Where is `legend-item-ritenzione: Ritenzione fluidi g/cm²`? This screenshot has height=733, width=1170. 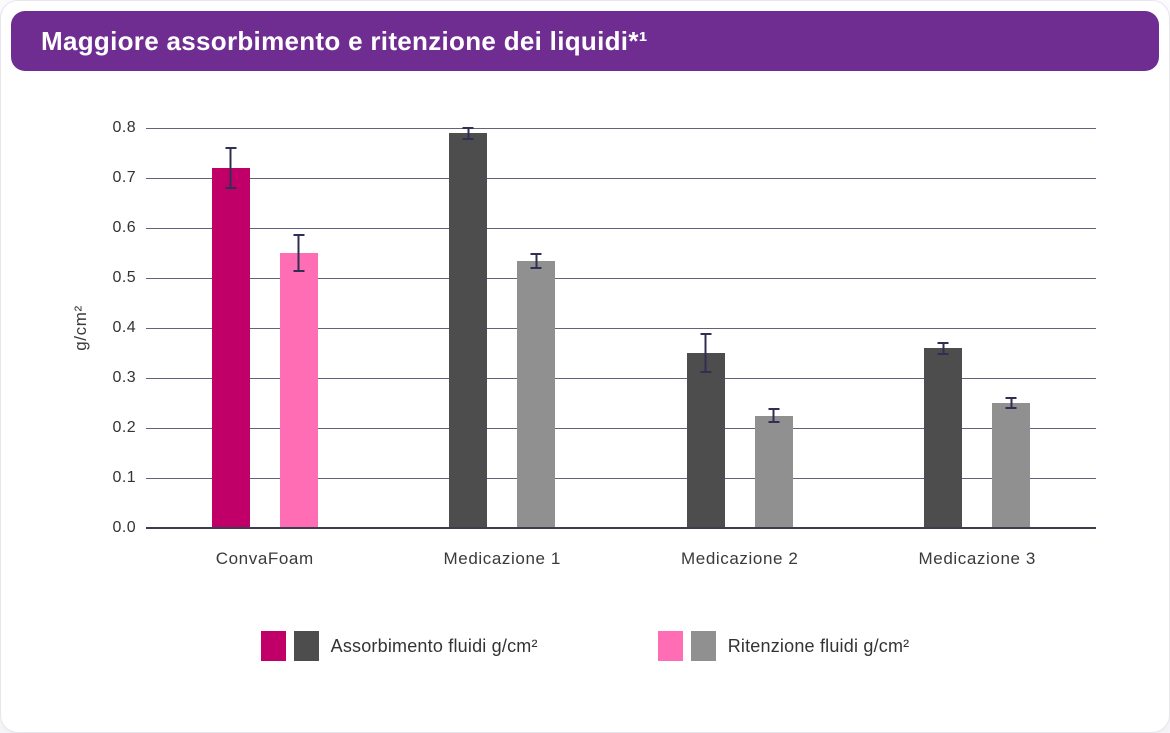
legend-item-ritenzione: Ritenzione fluidi g/cm² is located at coordinates (783, 646).